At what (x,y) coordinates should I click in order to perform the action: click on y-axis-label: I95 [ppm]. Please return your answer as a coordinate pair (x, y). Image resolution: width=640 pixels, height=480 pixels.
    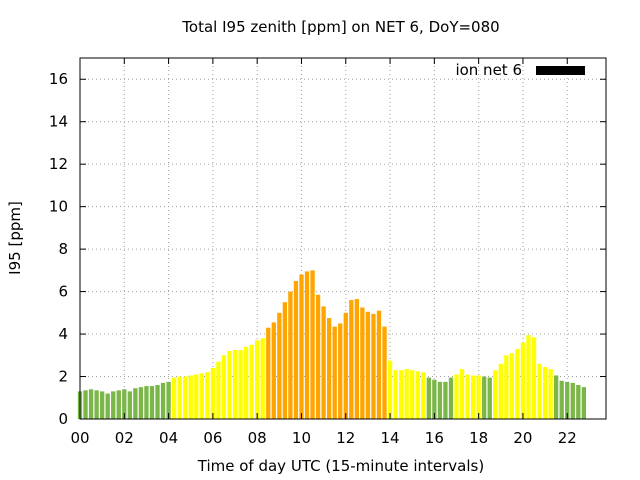
    Looking at the image, I should click on (15, 238).